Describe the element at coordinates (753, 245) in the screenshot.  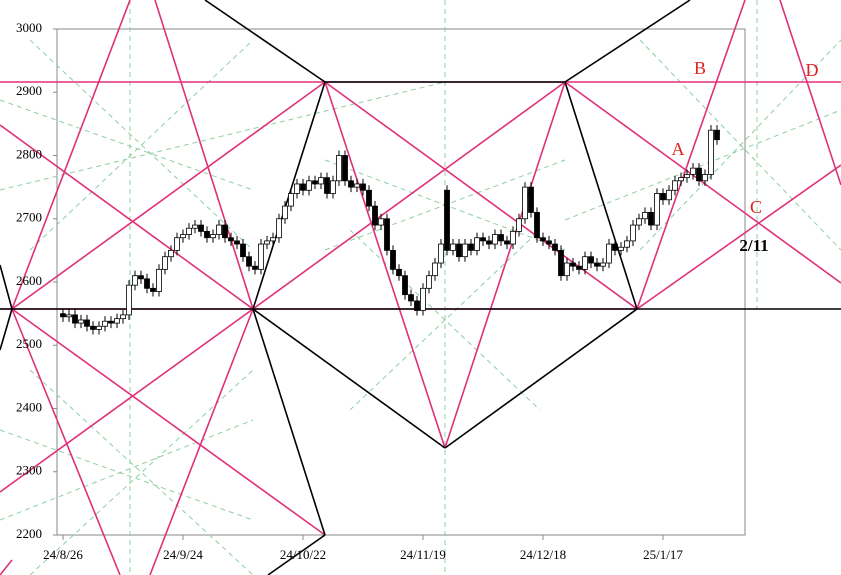
I see `annotation: 2/11` at that location.